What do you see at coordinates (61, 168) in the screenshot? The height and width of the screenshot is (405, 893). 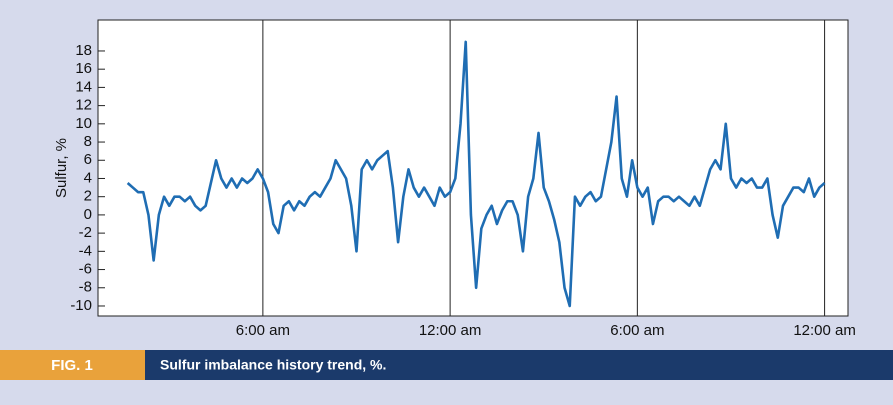 I see `y-axis-label: Sulfur, %` at bounding box center [61, 168].